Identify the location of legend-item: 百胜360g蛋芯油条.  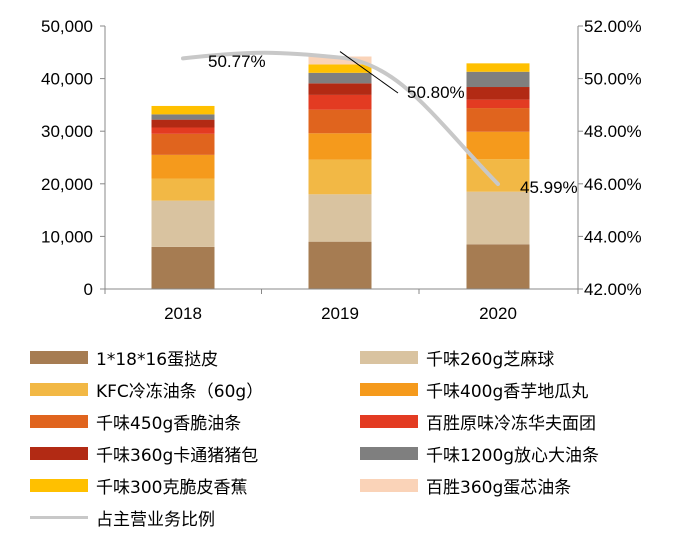
(465, 485).